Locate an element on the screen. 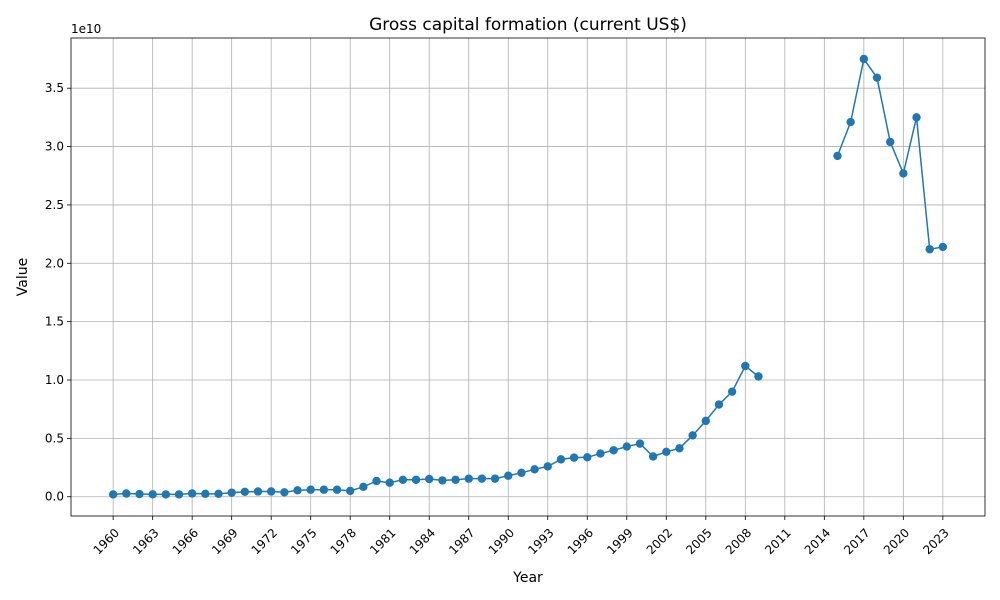 The height and width of the screenshot is (600, 1000). x-tick-label: 2005 is located at coordinates (698, 541).